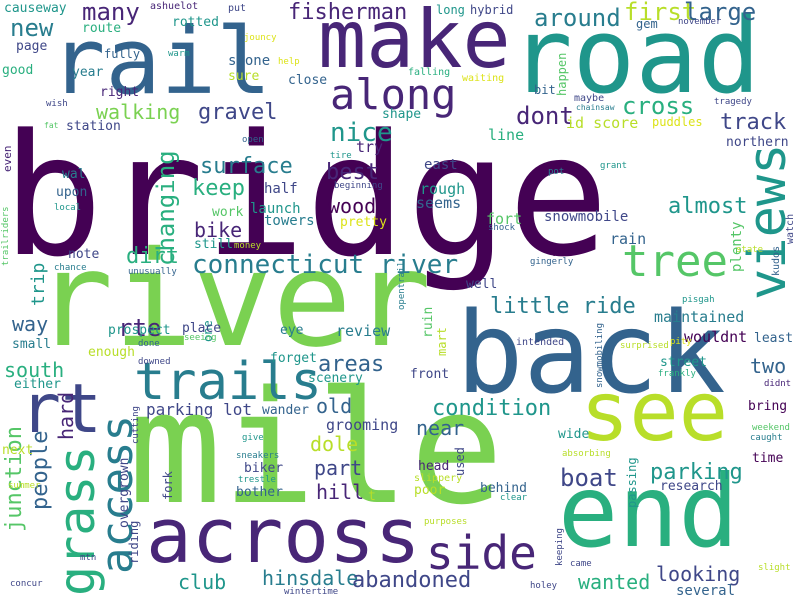 The height and width of the screenshot is (600, 800). I want to click on word-still: still, so click(214, 244).